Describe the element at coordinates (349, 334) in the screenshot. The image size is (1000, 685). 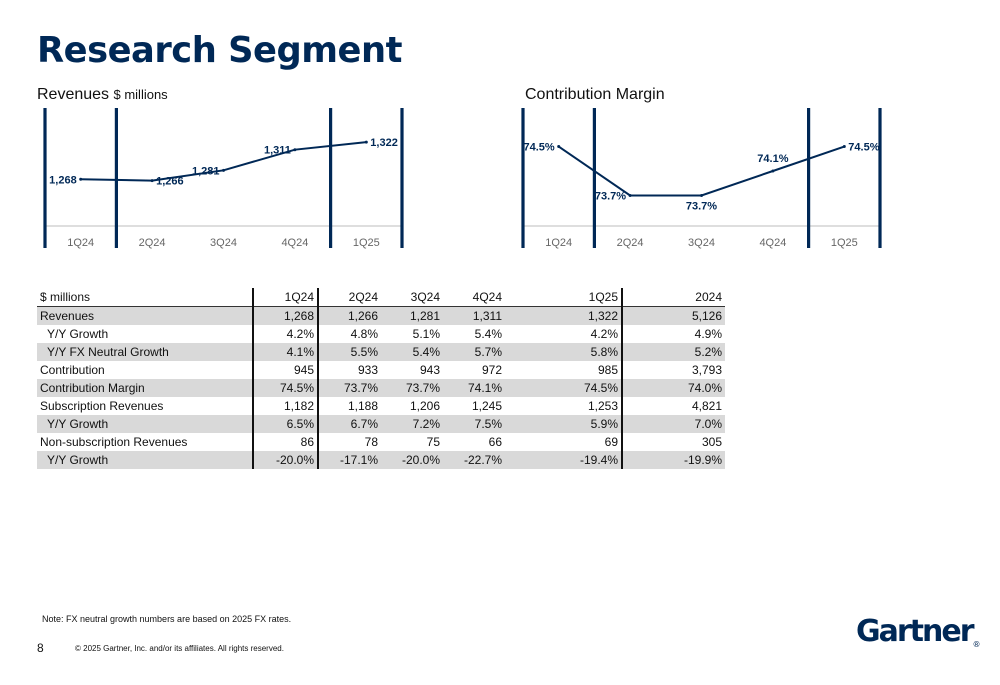
I see `table-cell: 4.8%` at that location.